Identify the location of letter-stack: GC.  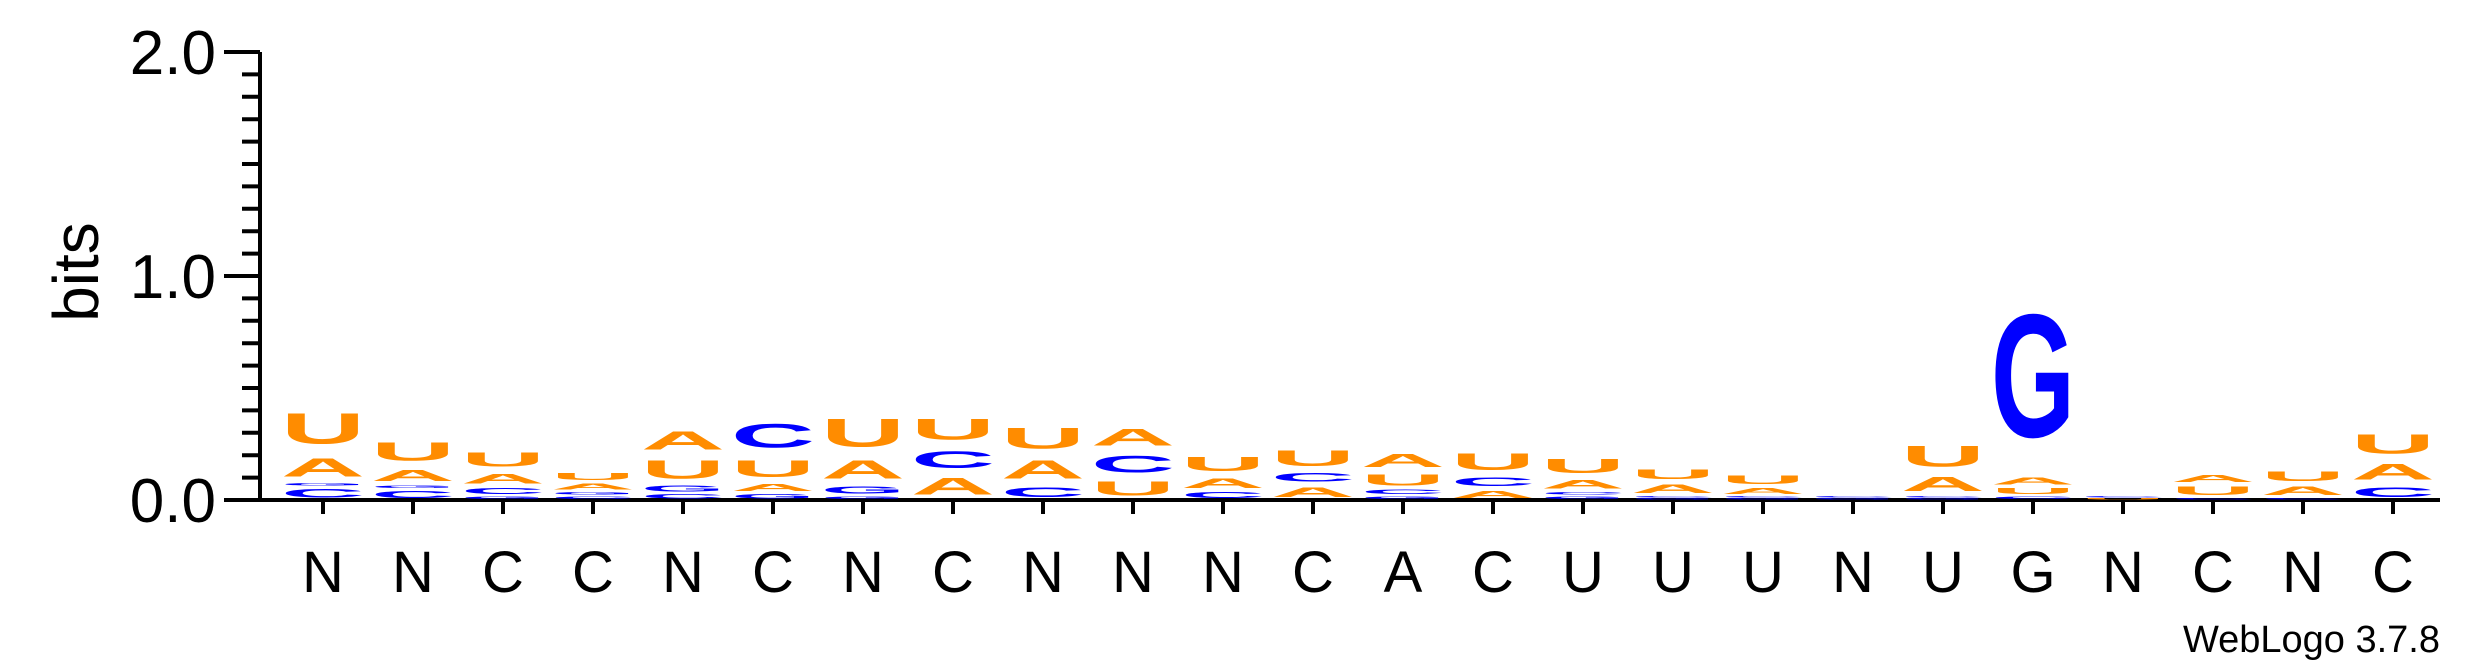
(1853, 498).